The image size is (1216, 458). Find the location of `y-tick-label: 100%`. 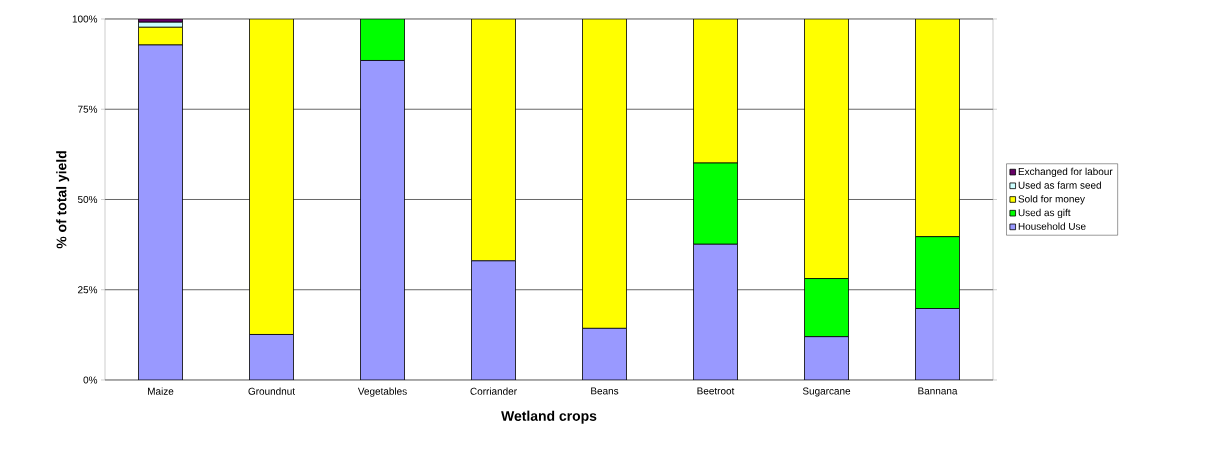

y-tick-label: 100% is located at coordinates (85, 19).